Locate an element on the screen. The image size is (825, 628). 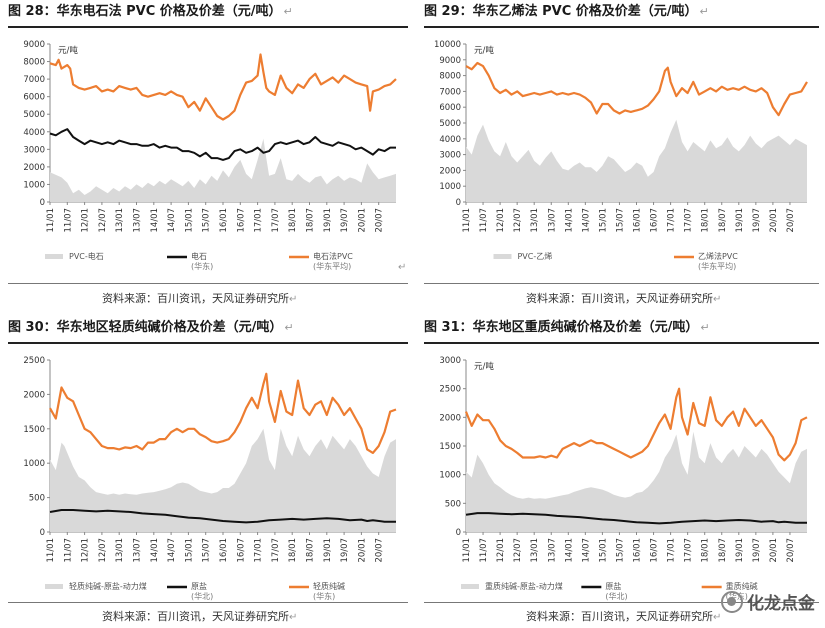
brand-logo-icon is located at coordinates (732, 601).